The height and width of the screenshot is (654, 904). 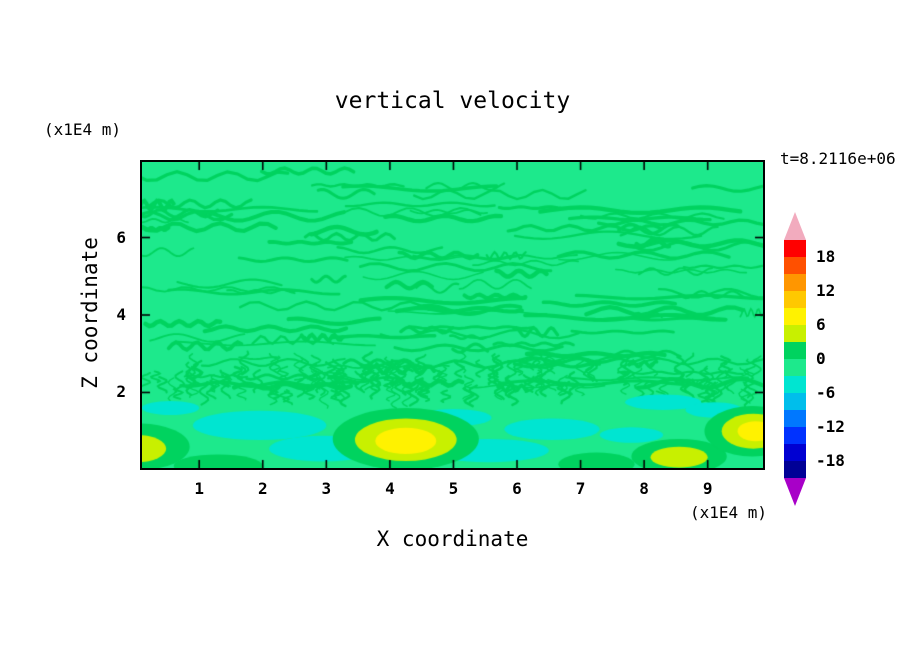 I want to click on x-tick-label: 8, so click(x=644, y=488).